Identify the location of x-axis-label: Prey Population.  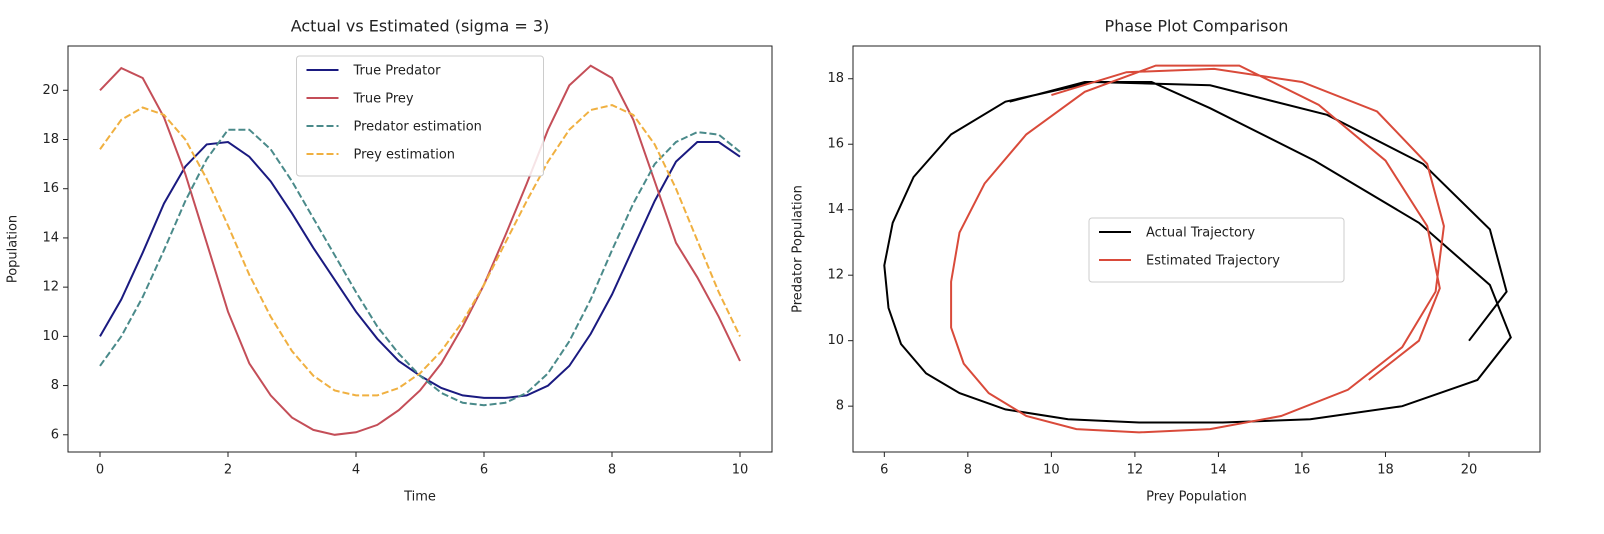
(1196, 497).